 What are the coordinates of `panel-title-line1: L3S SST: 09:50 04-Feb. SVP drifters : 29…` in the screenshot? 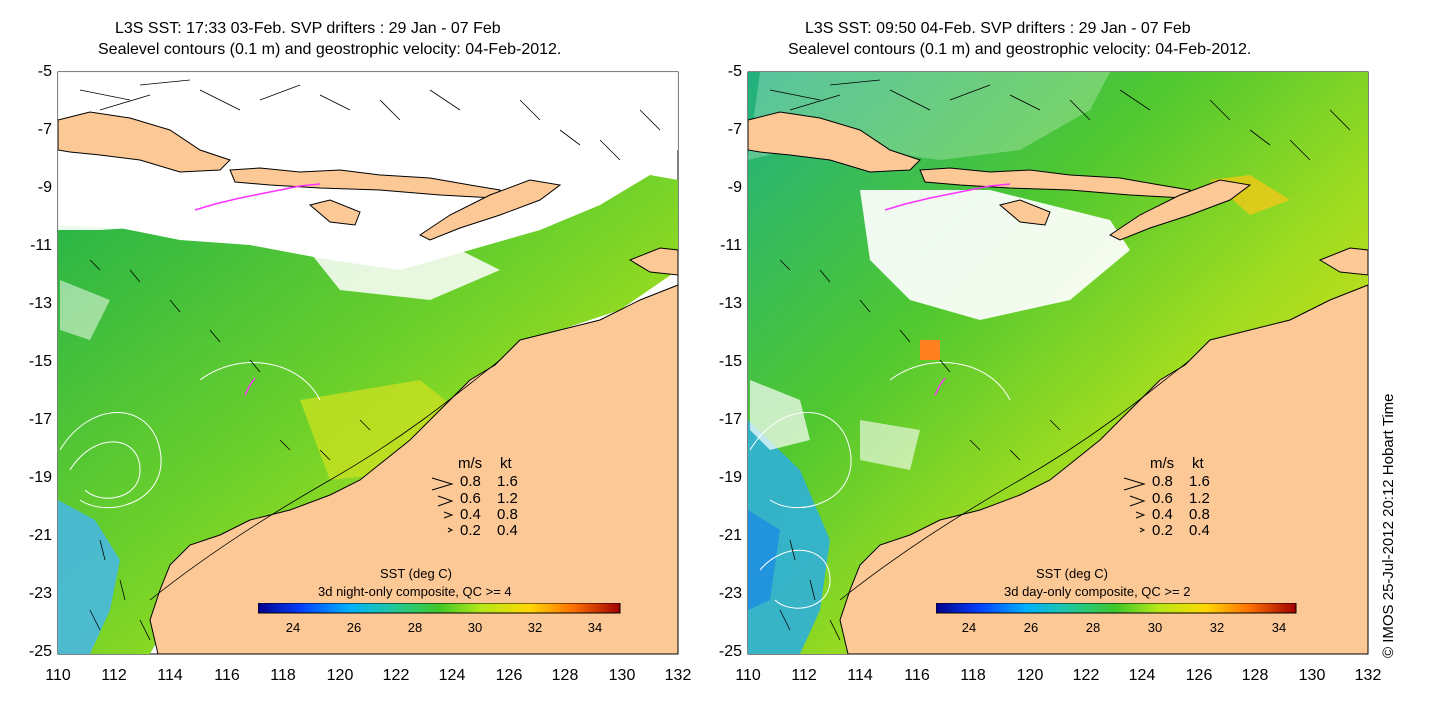 It's located at (998, 28).